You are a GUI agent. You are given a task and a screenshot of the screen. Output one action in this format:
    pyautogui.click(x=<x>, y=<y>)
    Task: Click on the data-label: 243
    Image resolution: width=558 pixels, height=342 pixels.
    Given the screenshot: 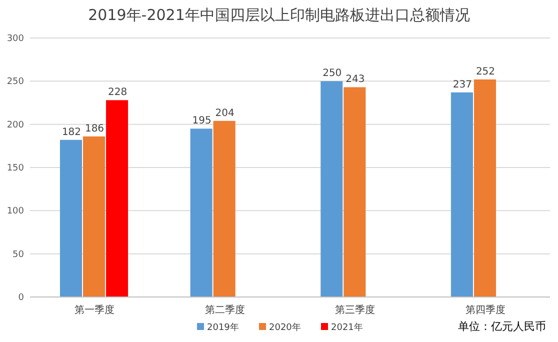 What is the action you would take?
    pyautogui.click(x=355, y=80)
    